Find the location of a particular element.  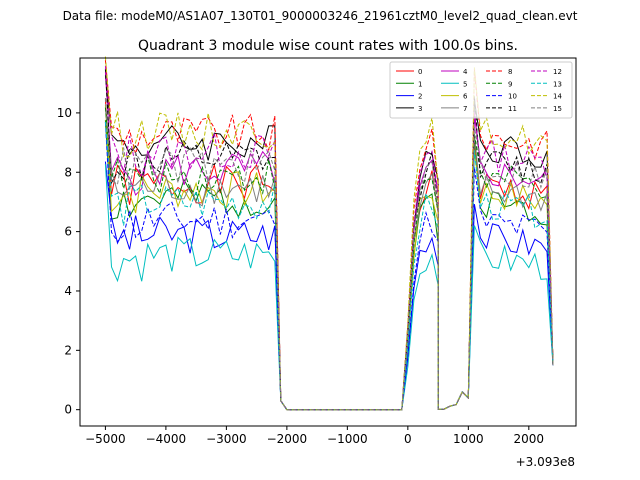

x-offset-label: +3.093e8 is located at coordinates (545, 462).